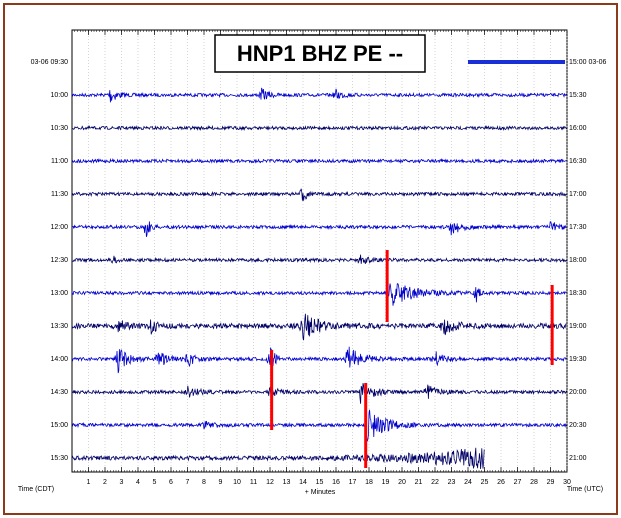 Image resolution: width=621 pixels, height=518 pixels. What do you see at coordinates (59, 128) in the screenshot?
I see `left-time-label: 10:30` at bounding box center [59, 128].